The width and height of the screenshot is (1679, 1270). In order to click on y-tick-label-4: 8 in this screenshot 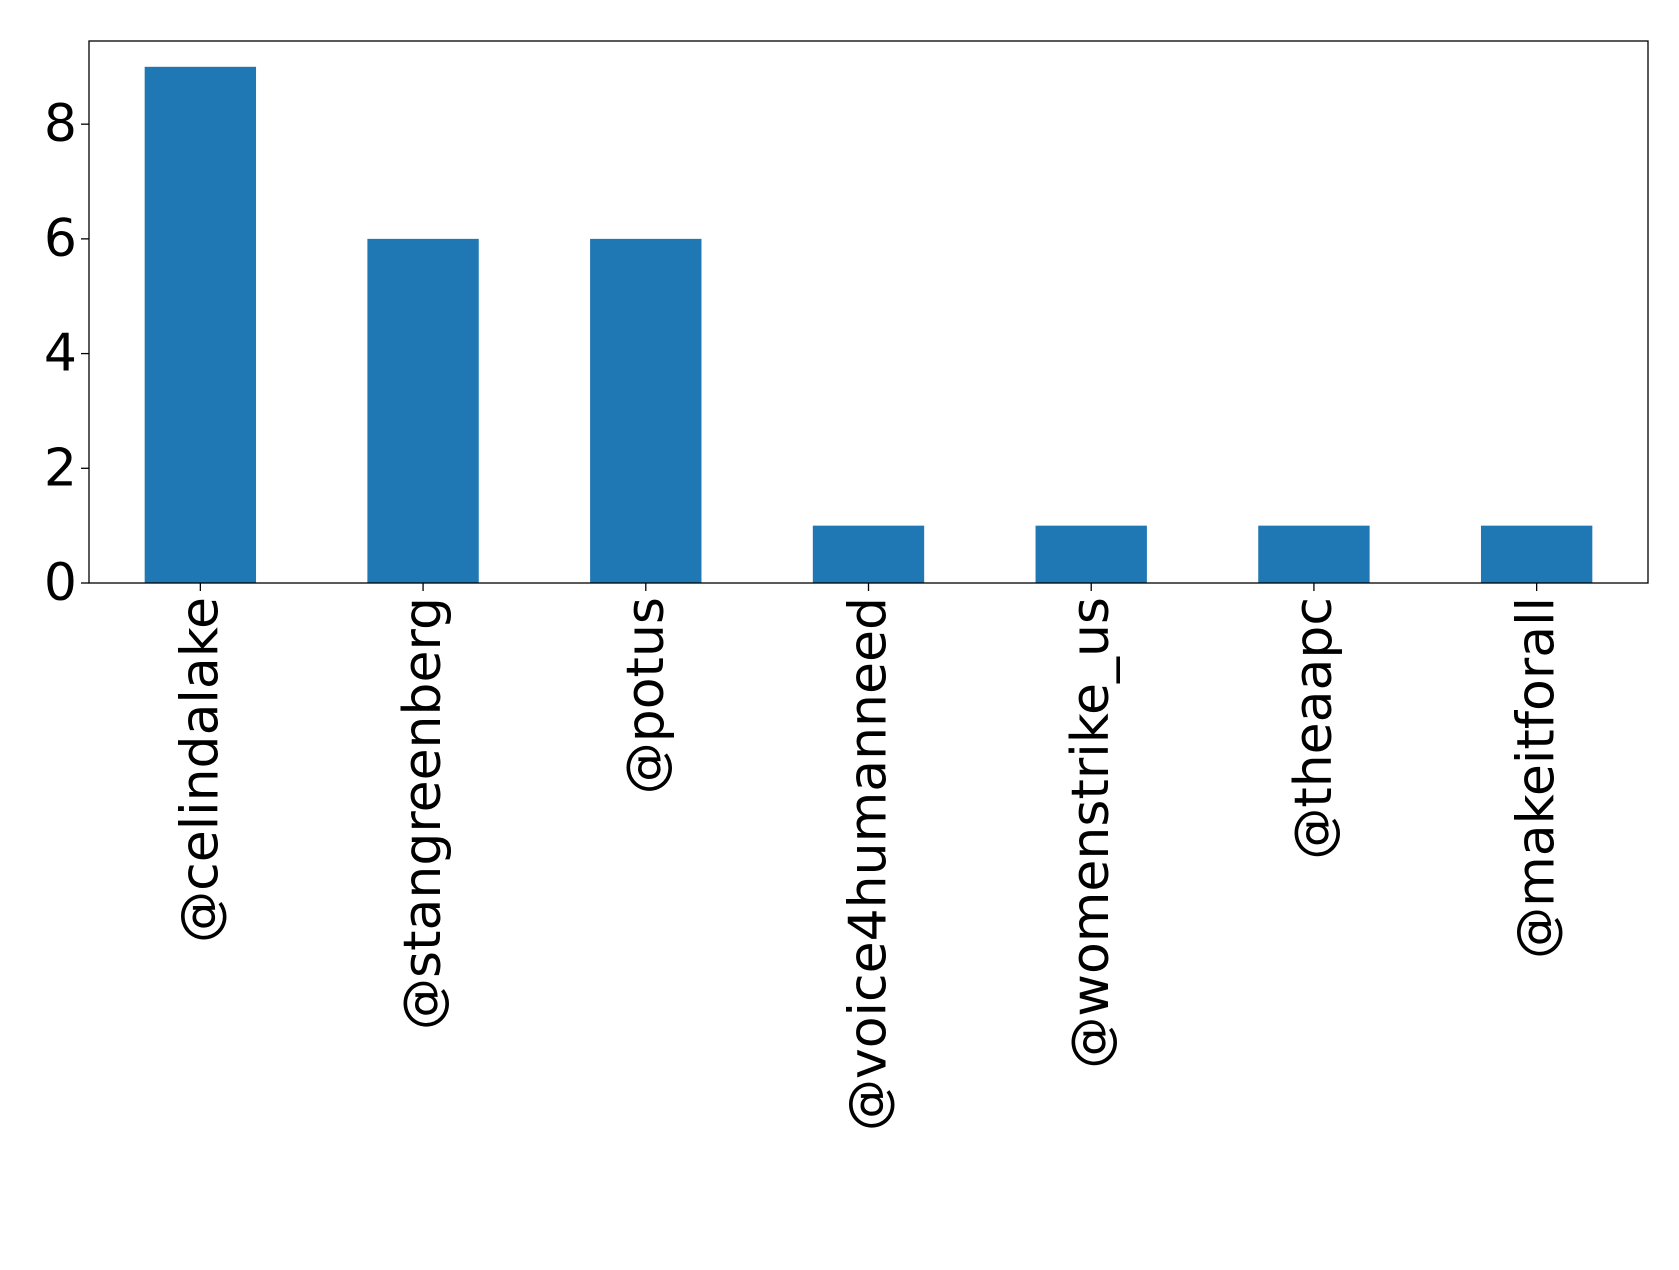, I will do `click(60, 124)`.